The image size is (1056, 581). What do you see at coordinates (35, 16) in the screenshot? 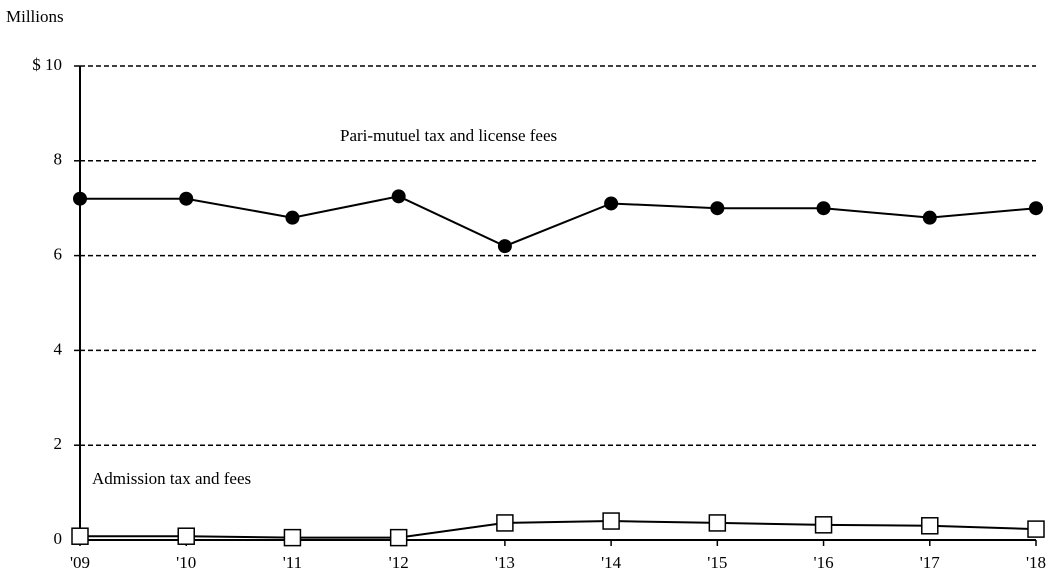
I see `y-axis-label: Millions` at bounding box center [35, 16].